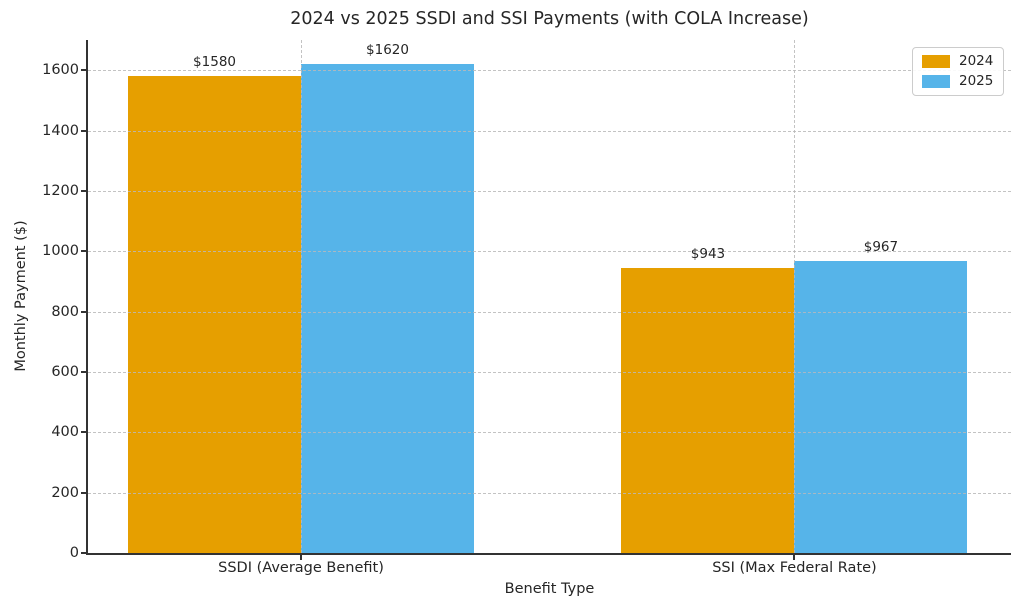 The width and height of the screenshot is (1024, 614). I want to click on x-axis-spine, so click(548, 554).